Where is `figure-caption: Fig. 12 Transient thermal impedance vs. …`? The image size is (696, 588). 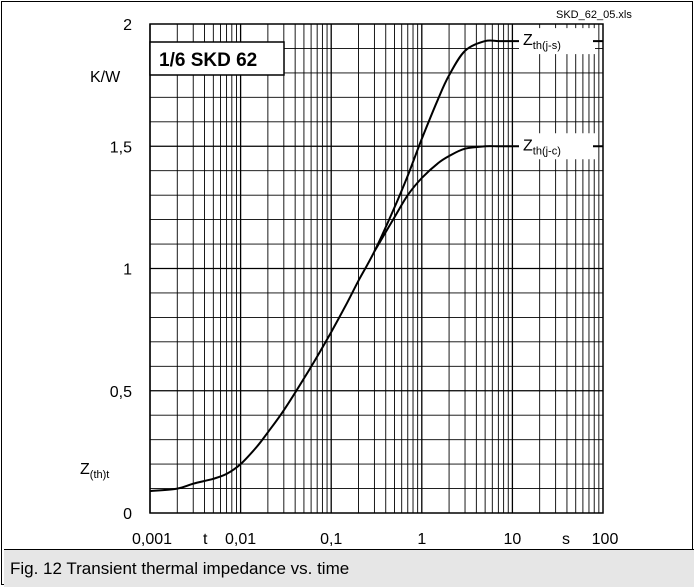 figure-caption: Fig. 12 Transient thermal impedance vs. … is located at coordinates (349, 568).